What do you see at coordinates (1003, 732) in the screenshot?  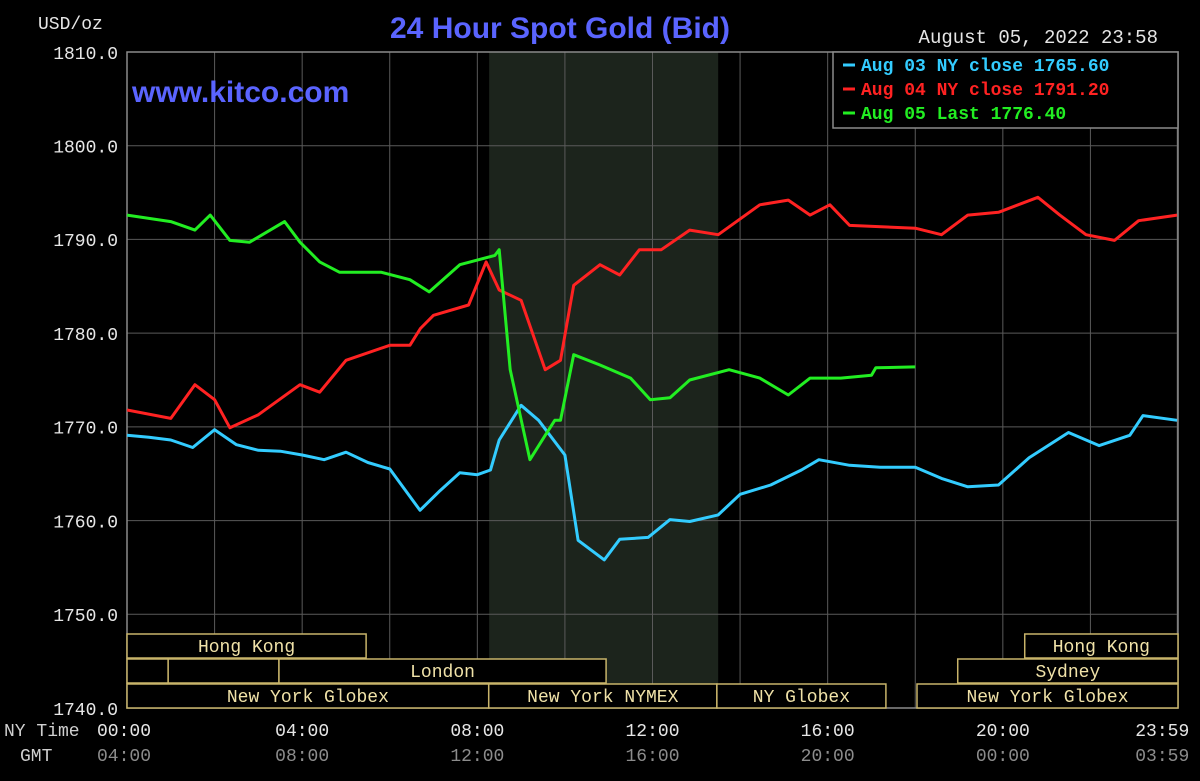 I see `x-tick-label: 20:00` at bounding box center [1003, 732].